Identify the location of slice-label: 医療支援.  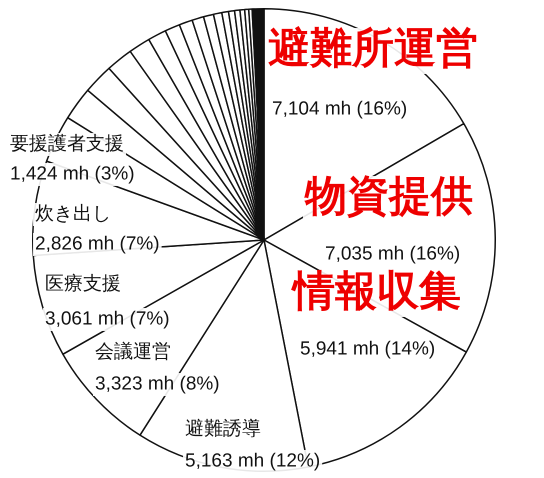
(83, 283).